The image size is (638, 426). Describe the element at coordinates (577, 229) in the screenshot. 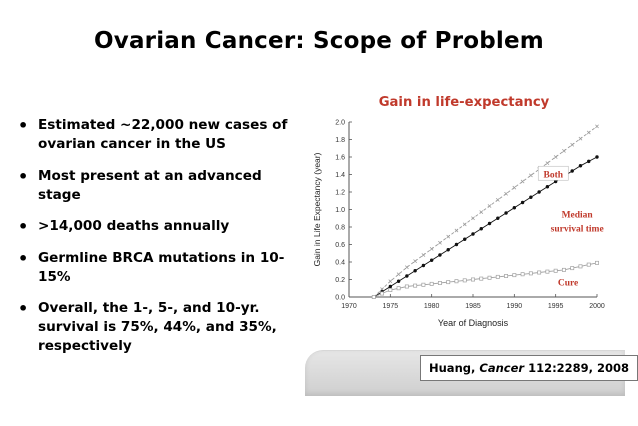

I see `median-label: survival time` at that location.